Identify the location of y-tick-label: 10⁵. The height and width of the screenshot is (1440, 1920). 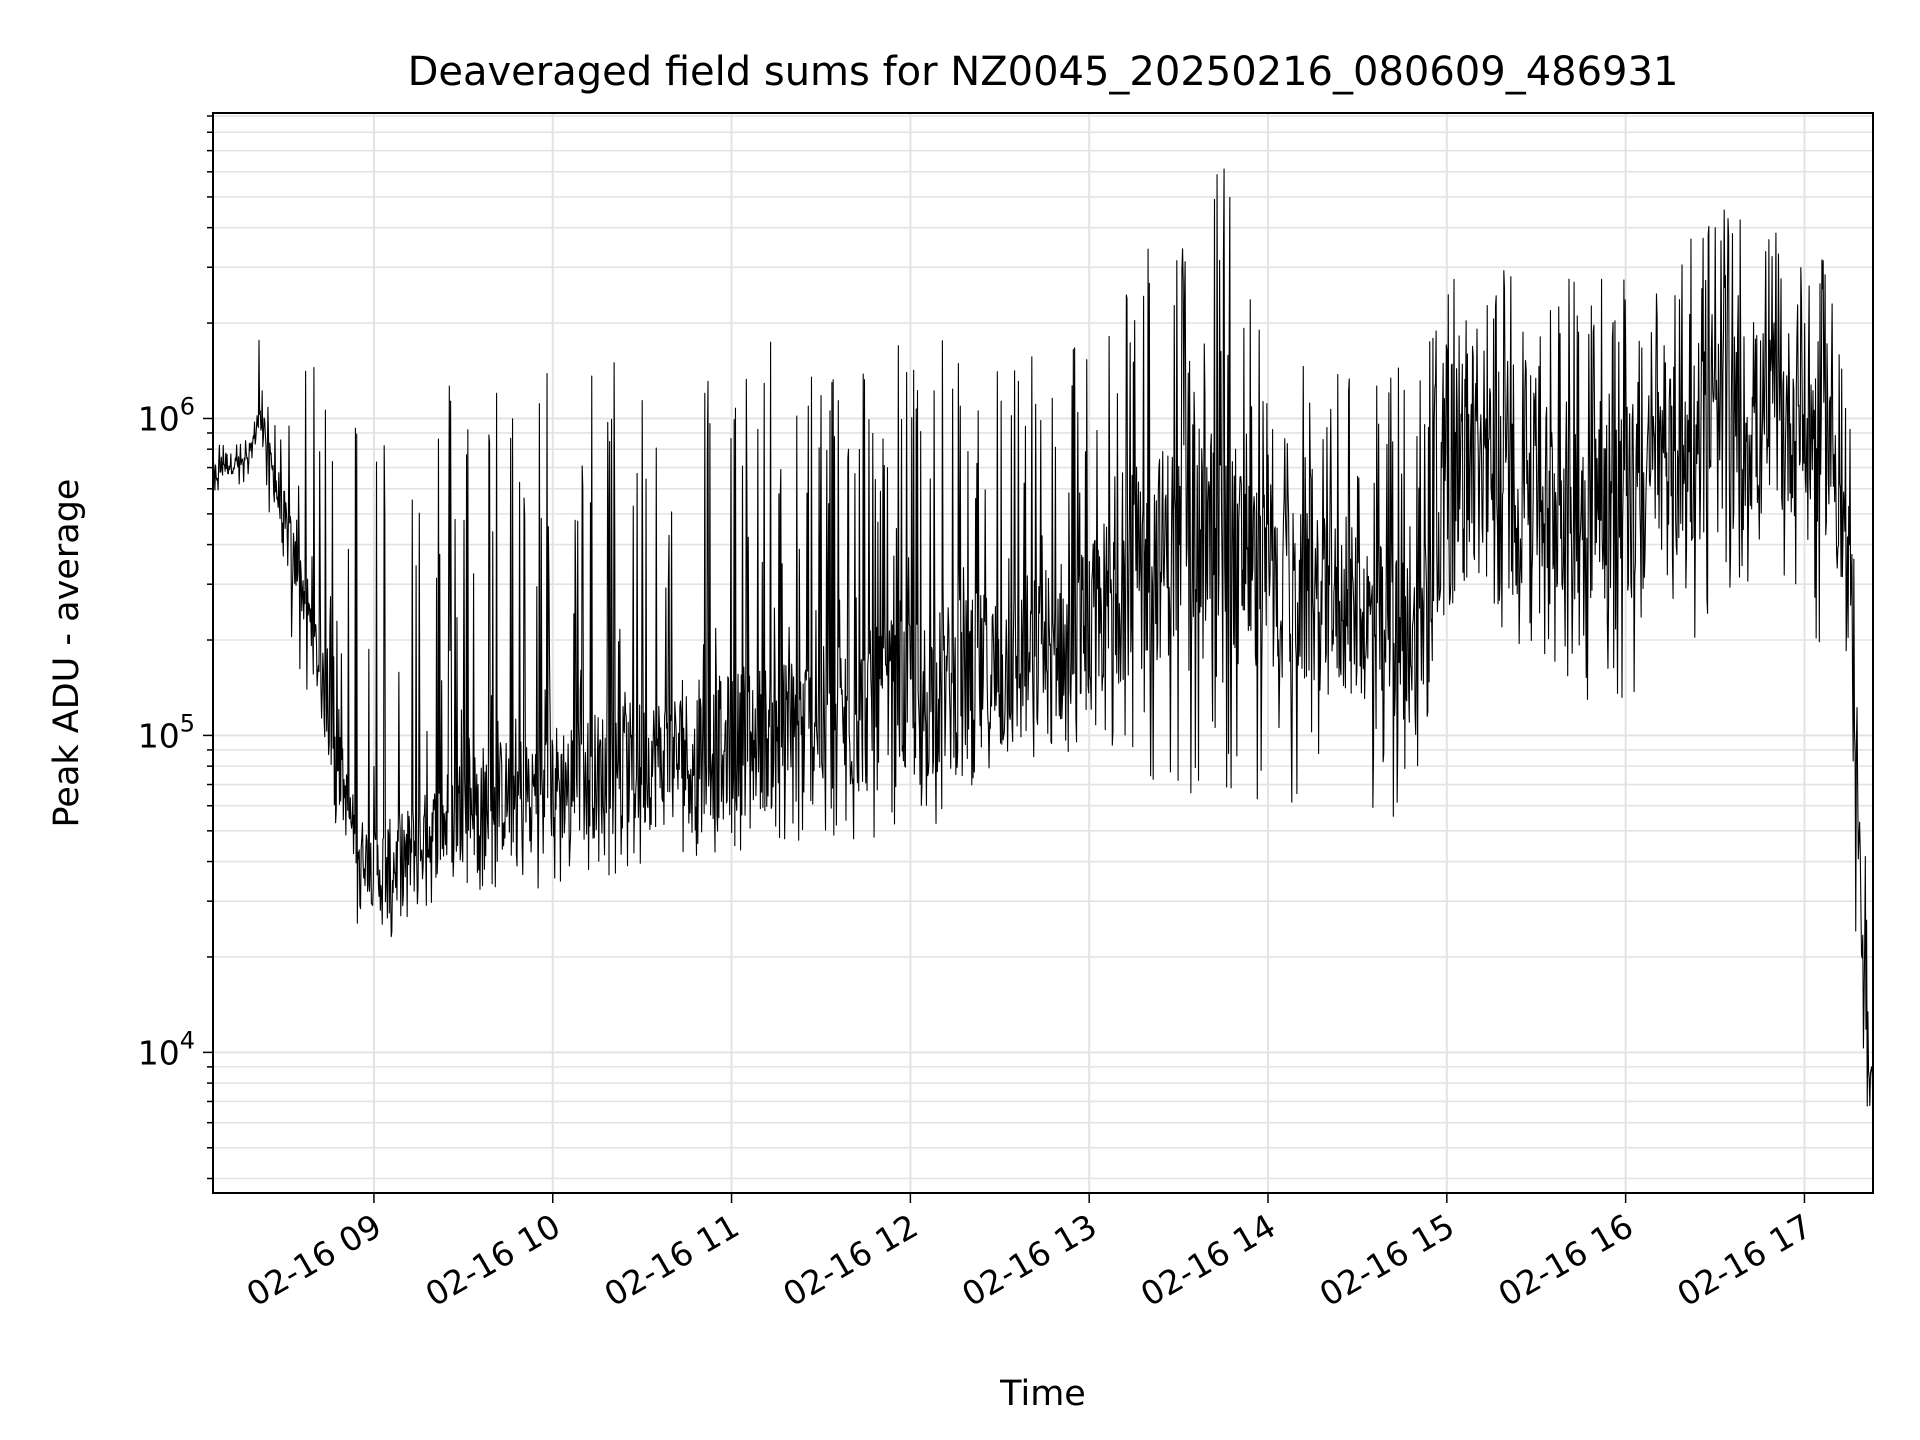
(166, 732).